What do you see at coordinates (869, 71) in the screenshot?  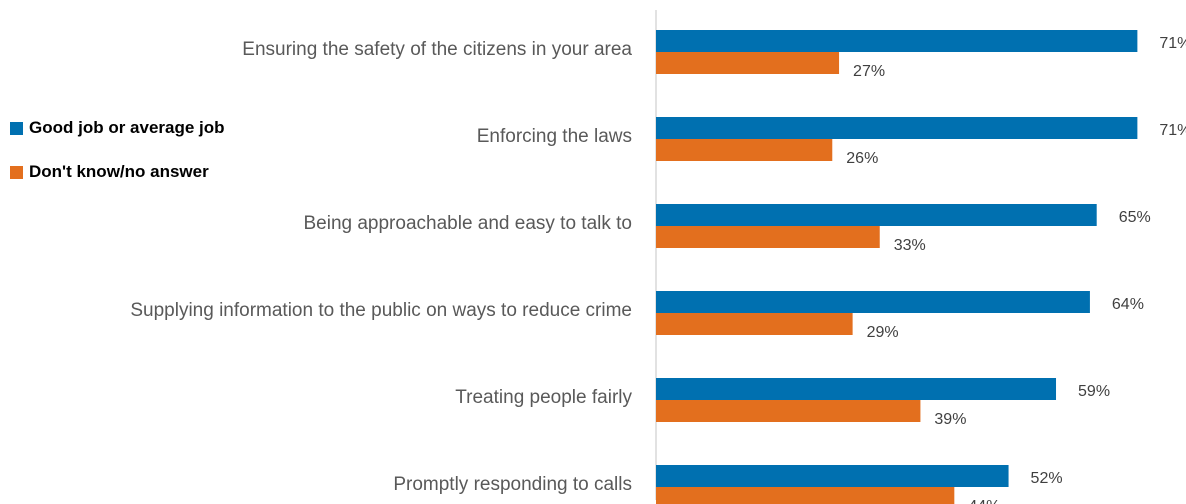 I see `value-label-dont-know: 27%` at bounding box center [869, 71].